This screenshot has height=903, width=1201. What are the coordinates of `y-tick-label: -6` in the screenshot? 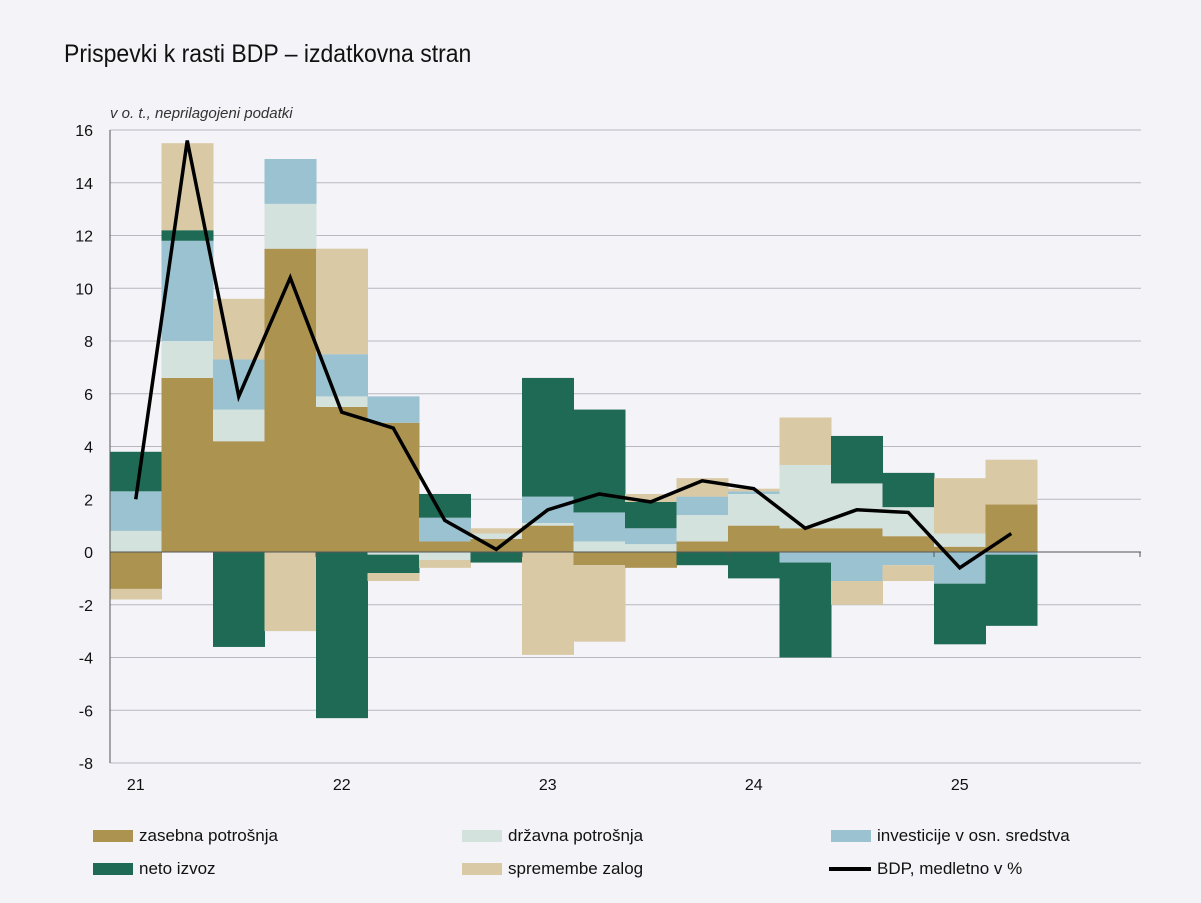 It's located at (86, 711).